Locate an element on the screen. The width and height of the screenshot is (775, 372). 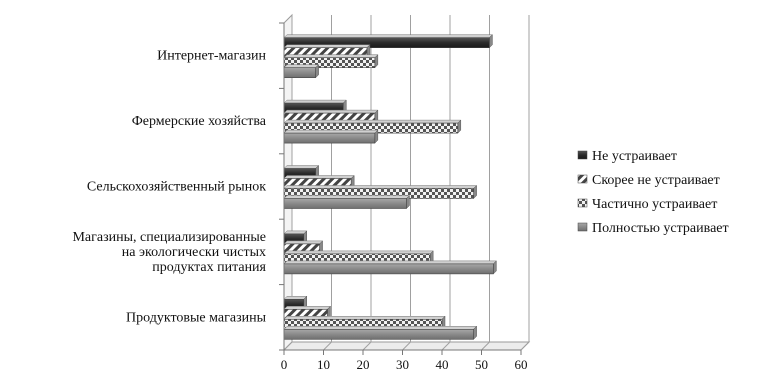
legend-label: Полностью устраивает is located at coordinates (660, 228).